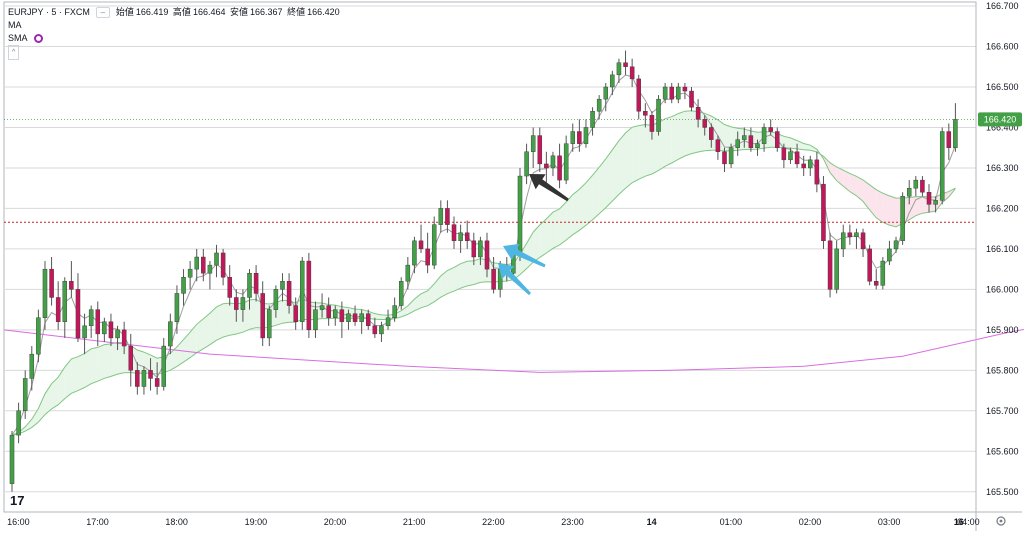 This screenshot has width=1024, height=533. I want to click on last-price-label: 166.420, so click(1000, 119).